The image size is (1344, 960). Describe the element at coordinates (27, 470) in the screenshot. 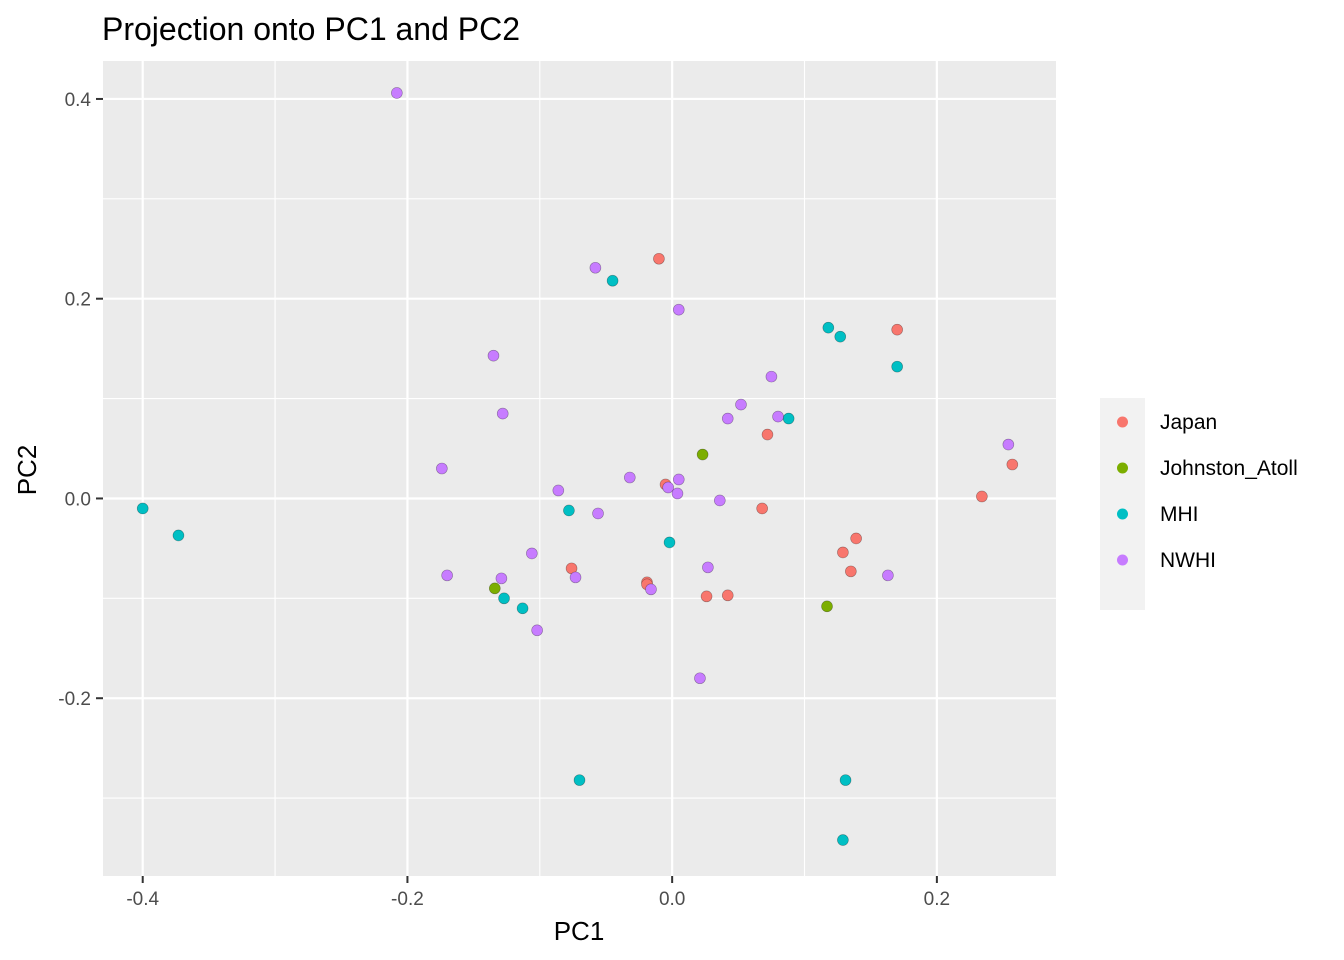

I see `y-axis-title: PC2` at that location.